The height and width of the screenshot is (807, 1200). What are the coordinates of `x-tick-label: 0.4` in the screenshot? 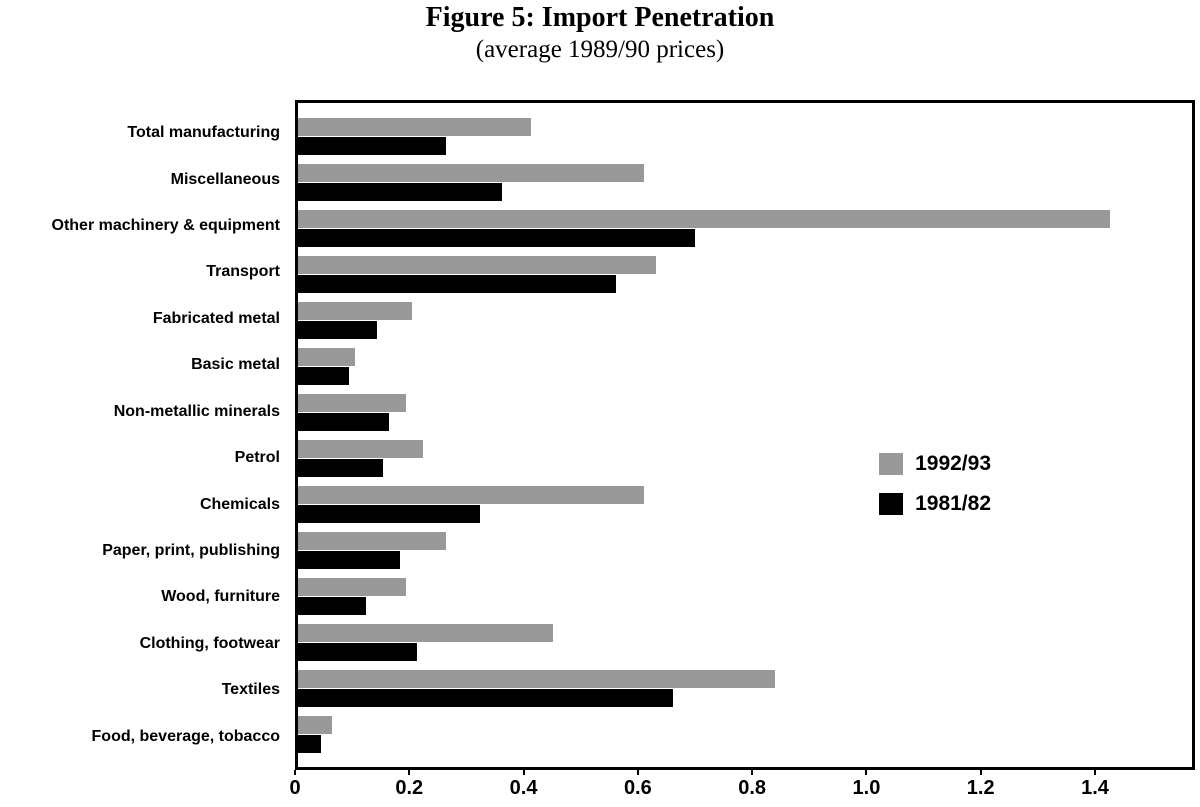 It's located at (523, 788).